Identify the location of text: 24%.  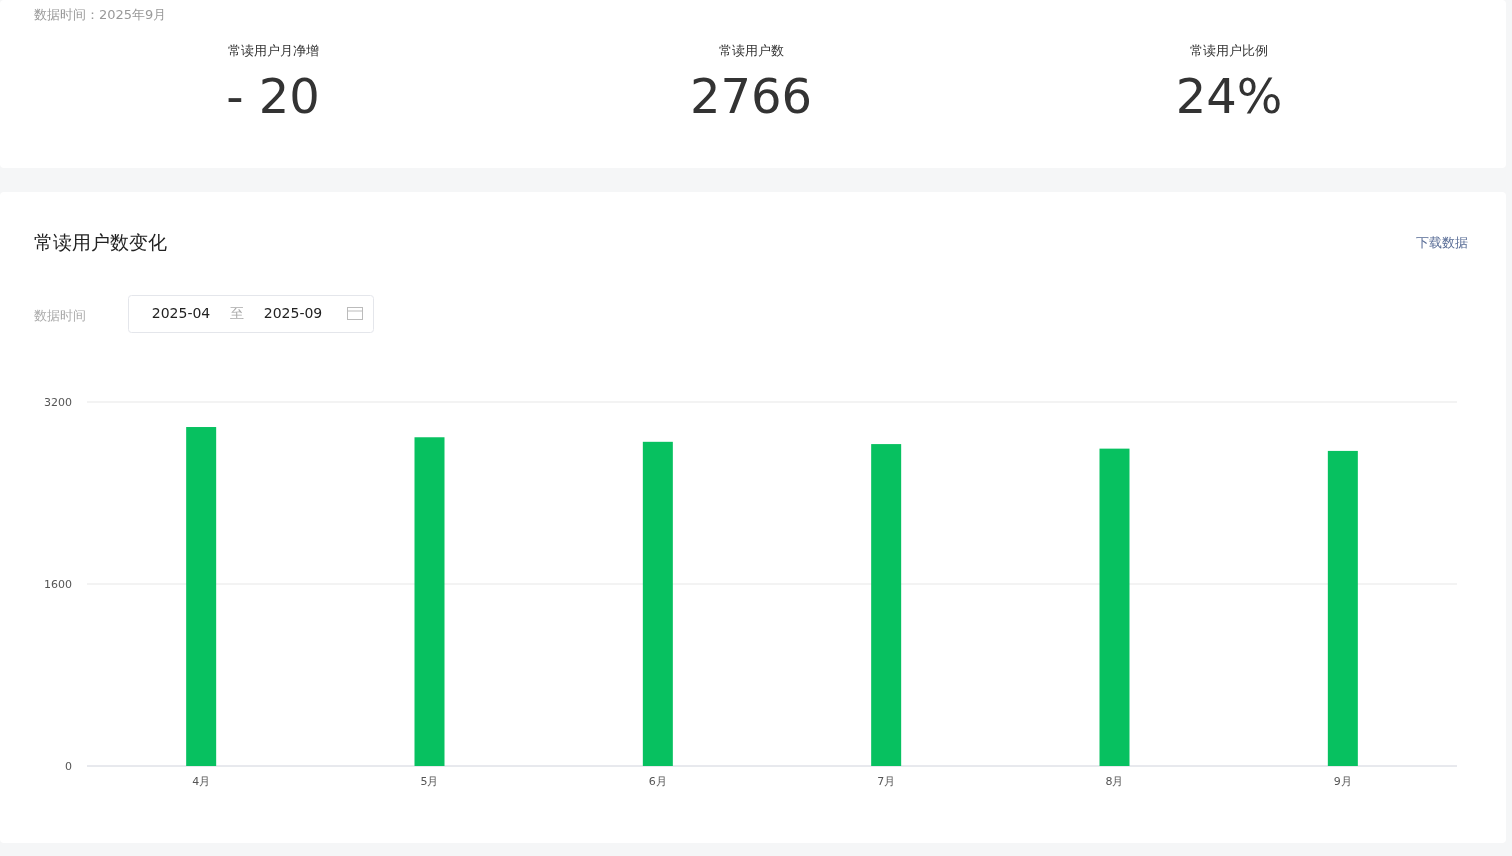
(1229, 96).